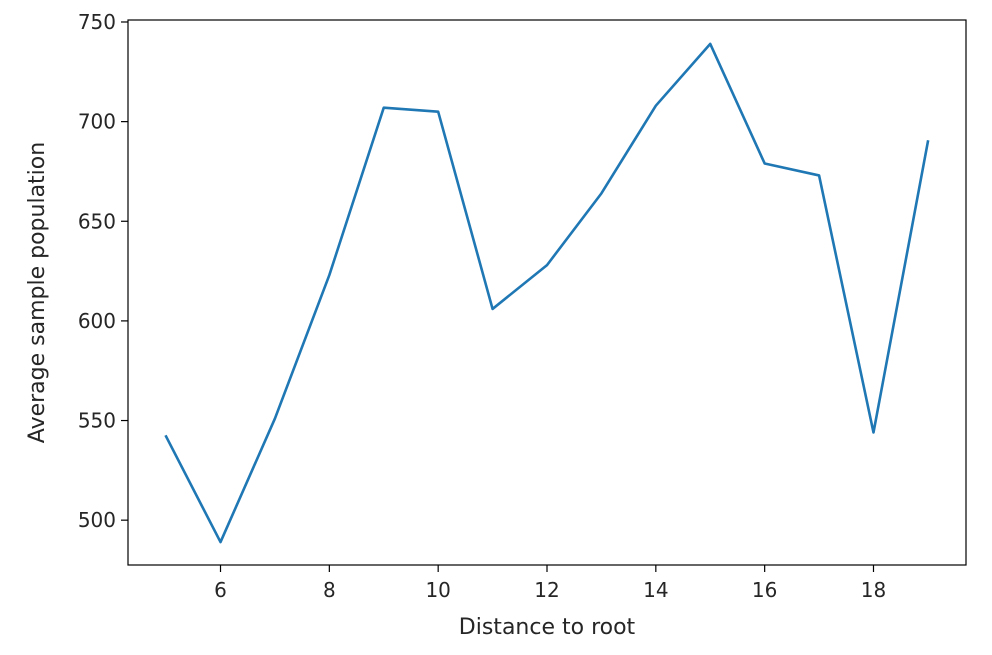 The width and height of the screenshot is (992, 655). What do you see at coordinates (764, 590) in the screenshot?
I see `x-tick-label: 16` at bounding box center [764, 590].